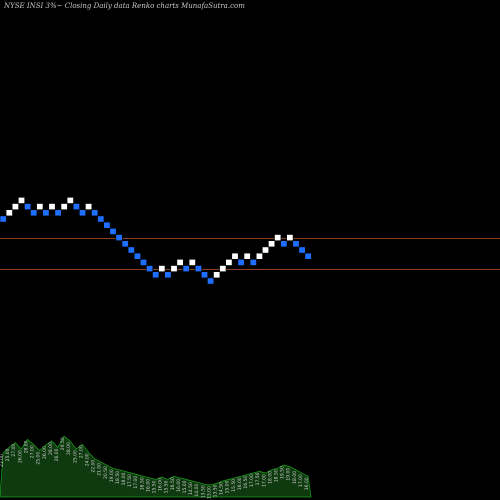  I want to click on volume-label: 23.00, so click(2, 460).